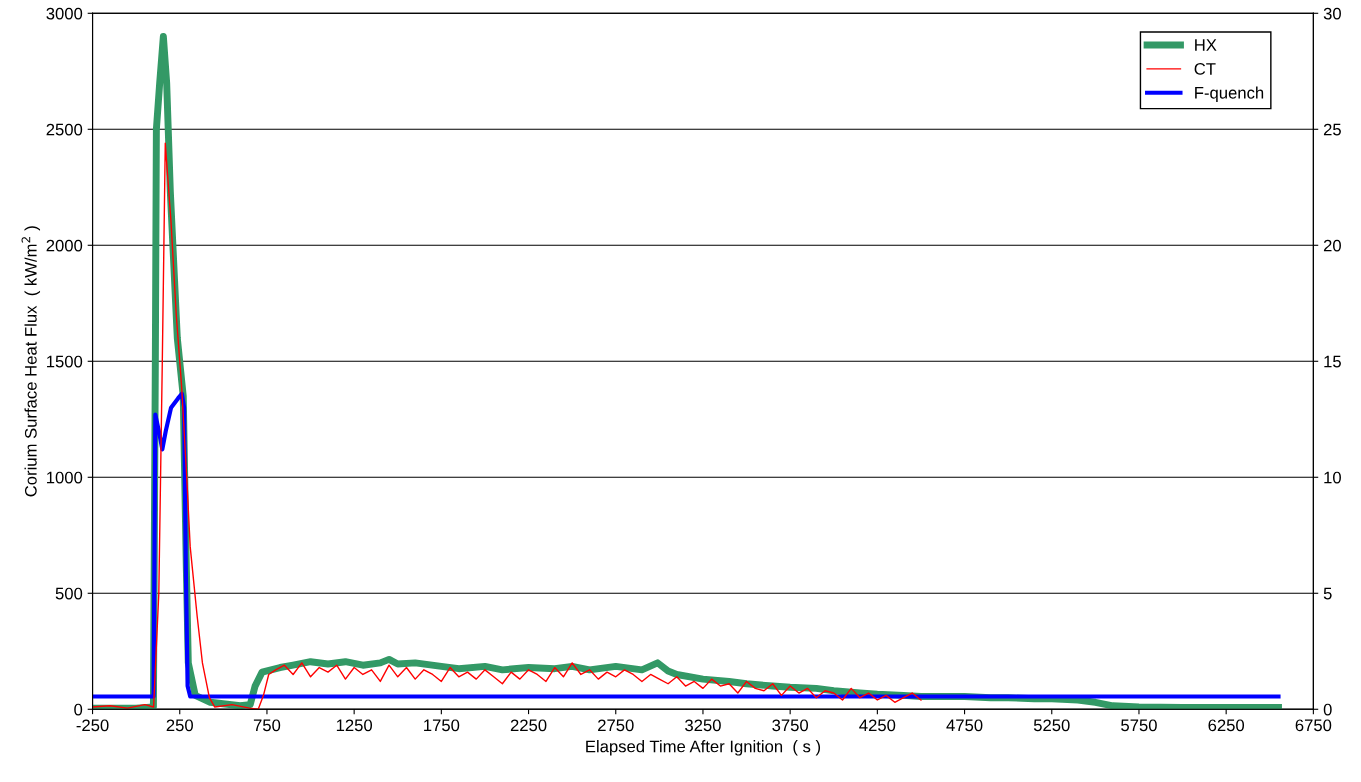 The height and width of the screenshot is (782, 1361). What do you see at coordinates (1332, 245) in the screenshot?
I see `y2-tick-label: 20` at bounding box center [1332, 245].